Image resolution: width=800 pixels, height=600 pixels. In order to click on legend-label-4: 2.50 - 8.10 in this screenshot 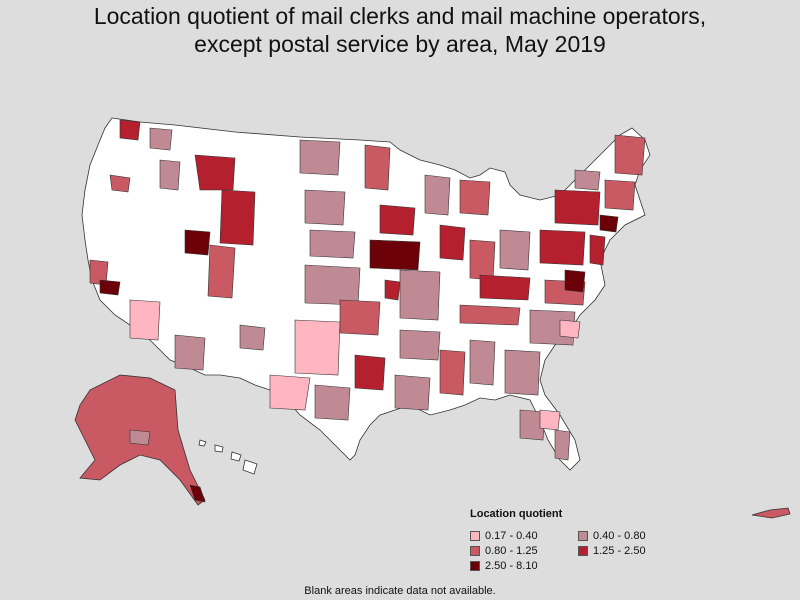, I will do `click(511, 565)`.